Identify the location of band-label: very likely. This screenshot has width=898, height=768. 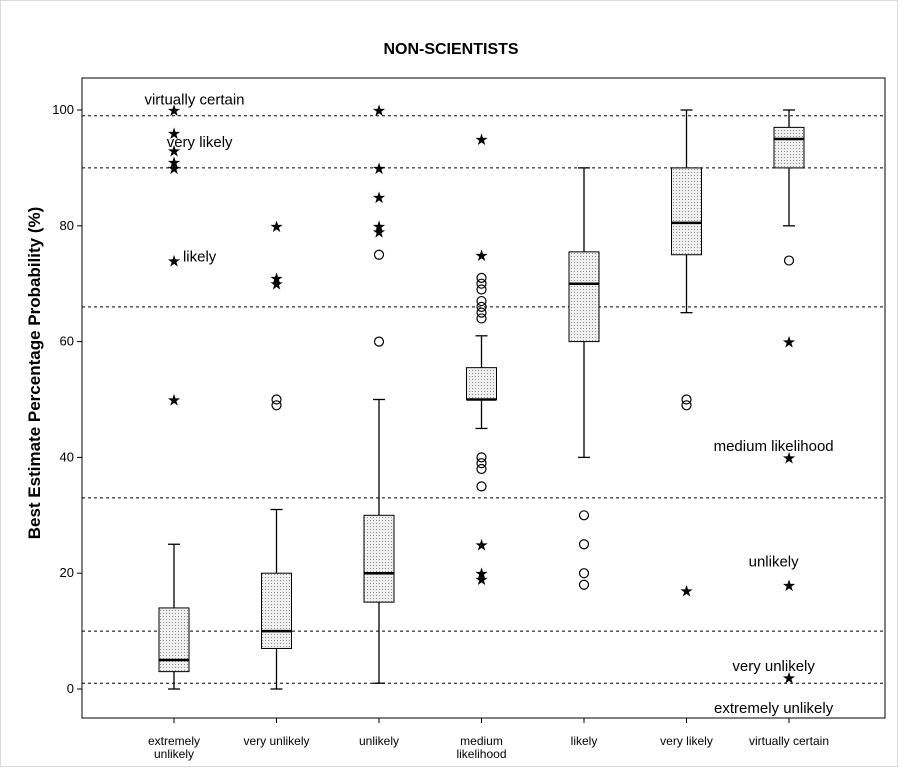
(200, 142).